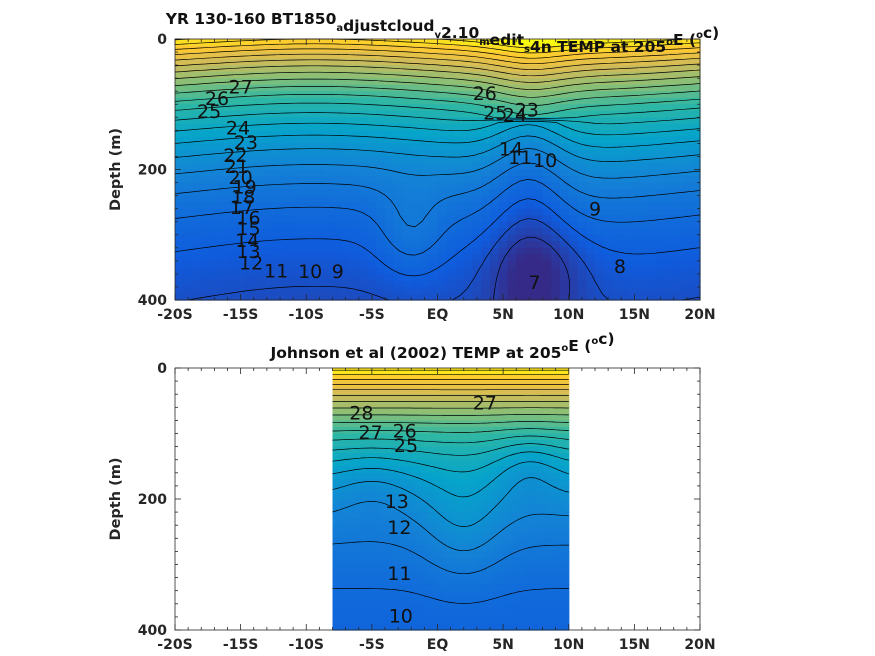 Image resolution: width=875 pixels, height=656 pixels. What do you see at coordinates (241, 178) in the screenshot?
I see `contour-label: 20` at bounding box center [241, 178].